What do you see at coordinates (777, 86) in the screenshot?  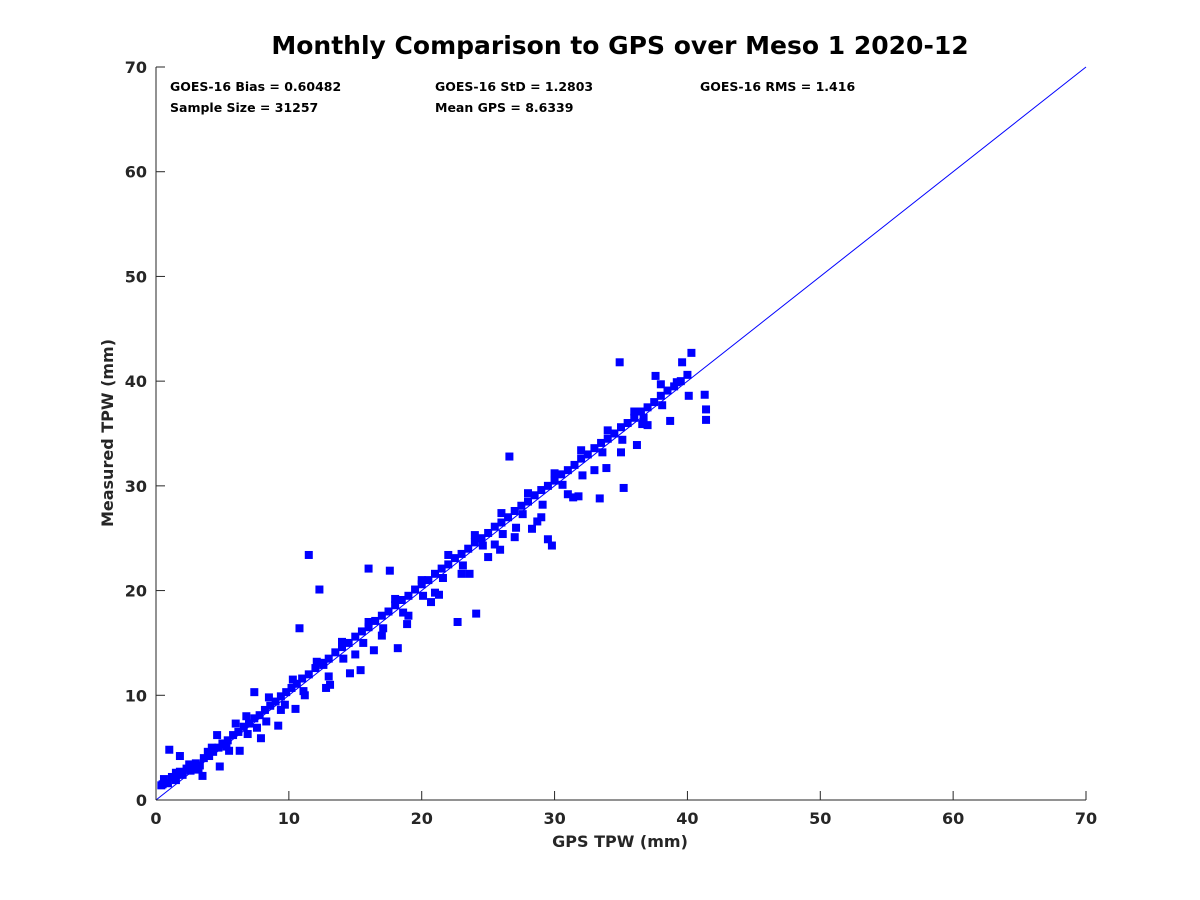 I see `stat-rms: GOES-16 RMS = 1.416` at bounding box center [777, 86].